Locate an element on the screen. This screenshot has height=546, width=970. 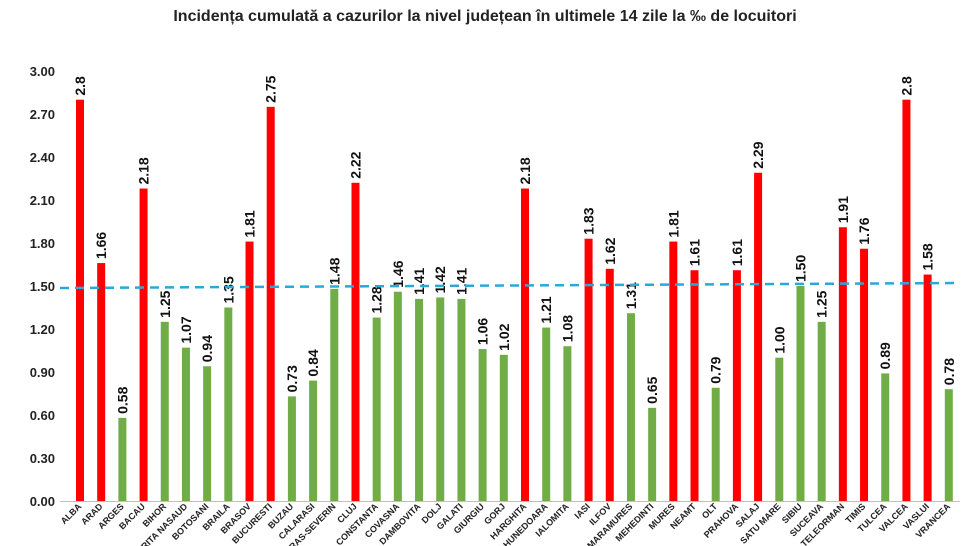
y-tick-label: 0.90 is located at coordinates (42, 372).